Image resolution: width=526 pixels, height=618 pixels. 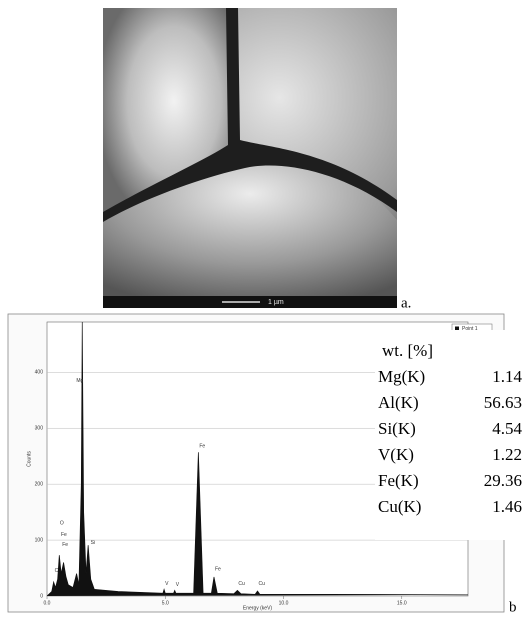 I want to click on element: Cu(K), so click(x=399, y=506).